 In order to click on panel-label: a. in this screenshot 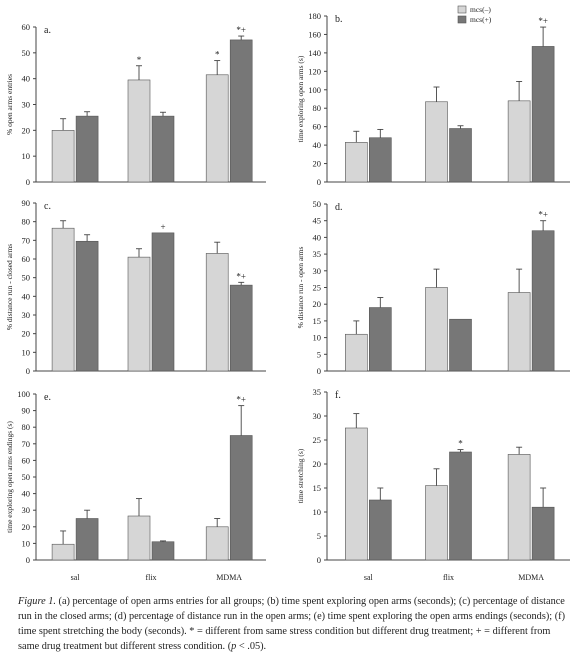, I will do `click(47, 30)`.